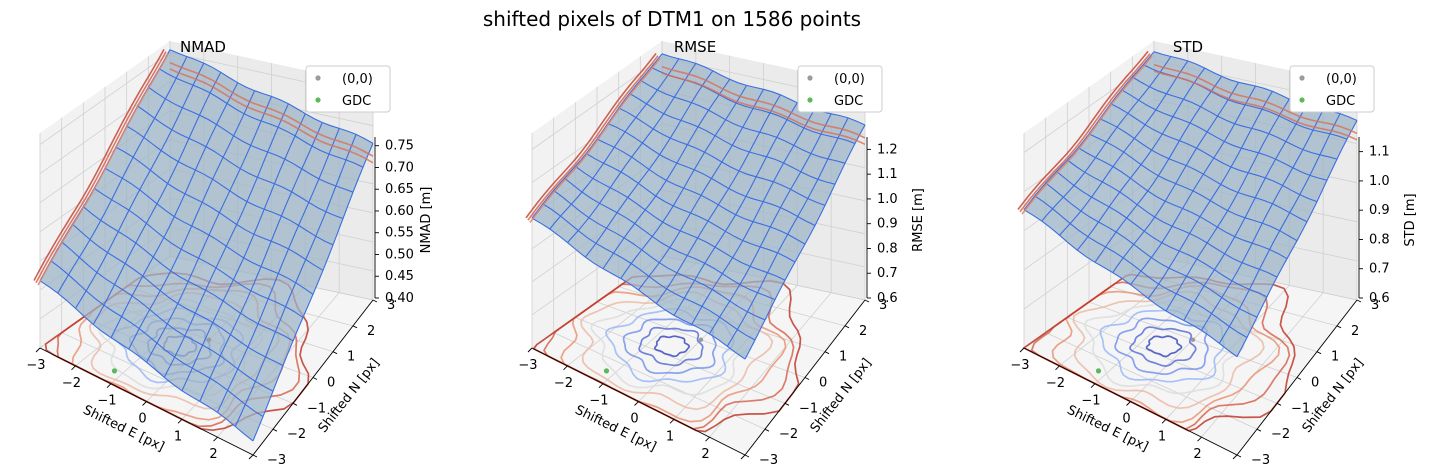 The height and width of the screenshot is (466, 1432). Describe the element at coordinates (672, 19) in the screenshot. I see `figure-suptitle: shifted pixels of DTM1 on 1586 points` at that location.